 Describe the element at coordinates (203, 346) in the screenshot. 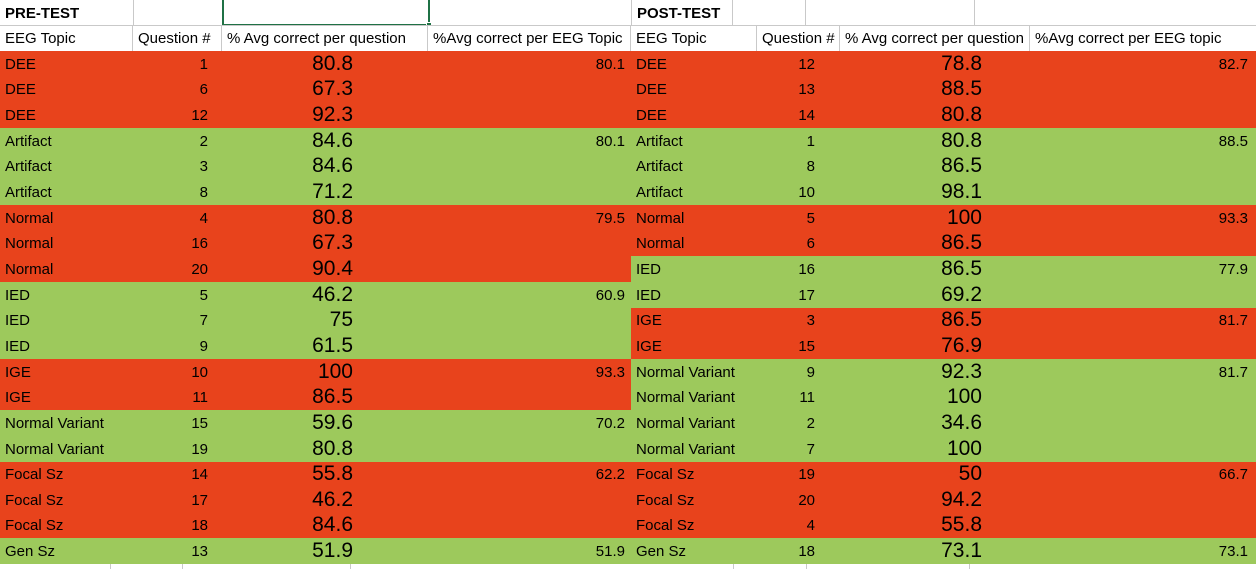

I see `question-number-cell: 9` at that location.